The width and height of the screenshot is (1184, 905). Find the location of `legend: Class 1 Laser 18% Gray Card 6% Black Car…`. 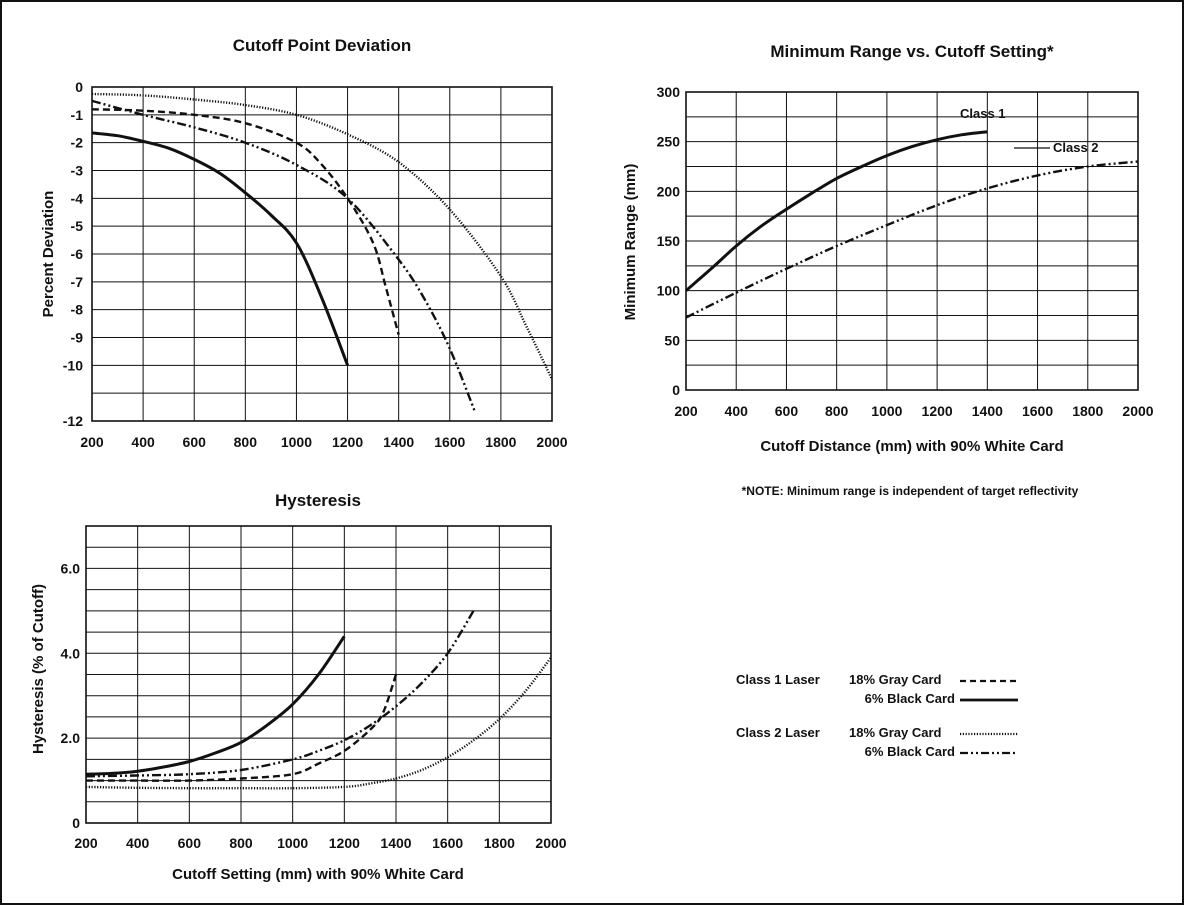

legend: Class 1 Laser 18% Gray Card 6% Black Car… is located at coordinates (877, 715).